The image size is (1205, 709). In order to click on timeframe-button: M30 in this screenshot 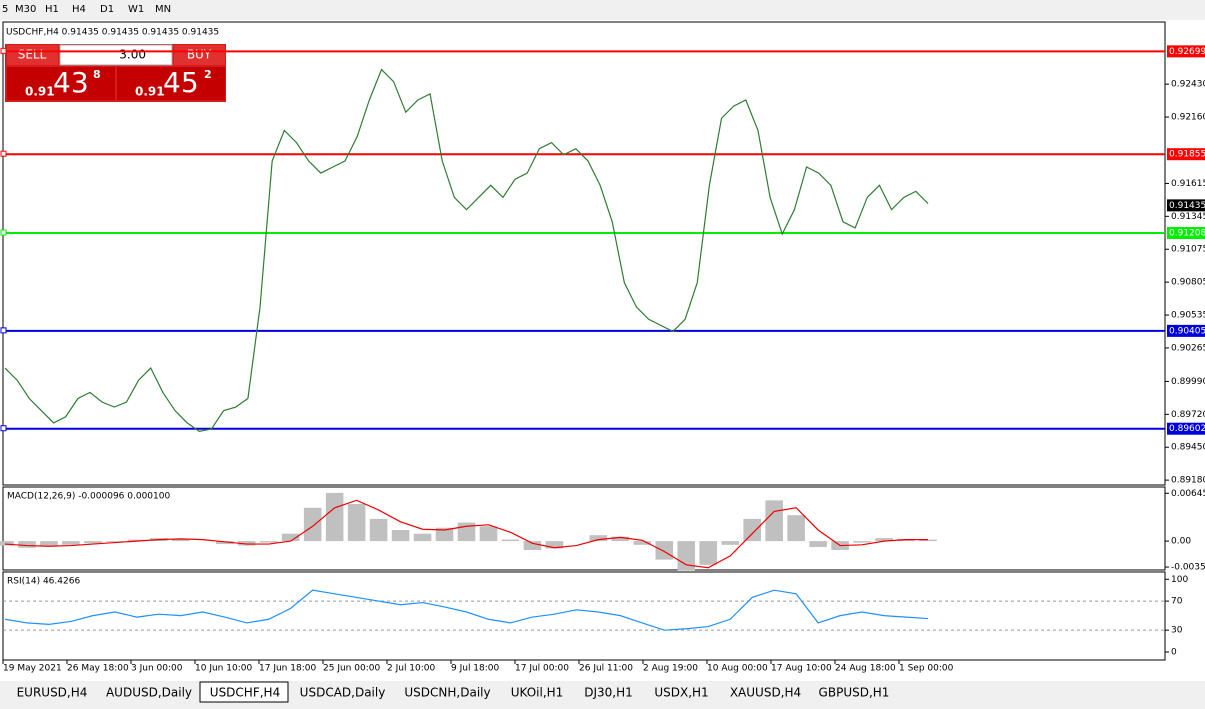, I will do `click(25, 9)`.